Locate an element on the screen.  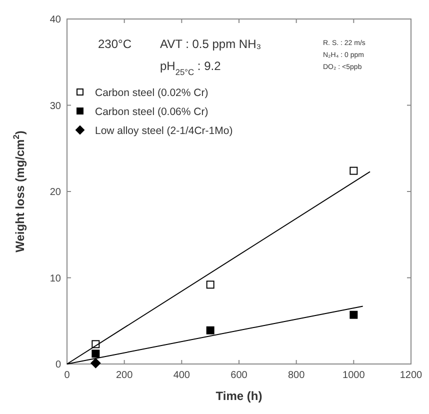
y-tick-label: 0 is located at coordinates (58, 365).